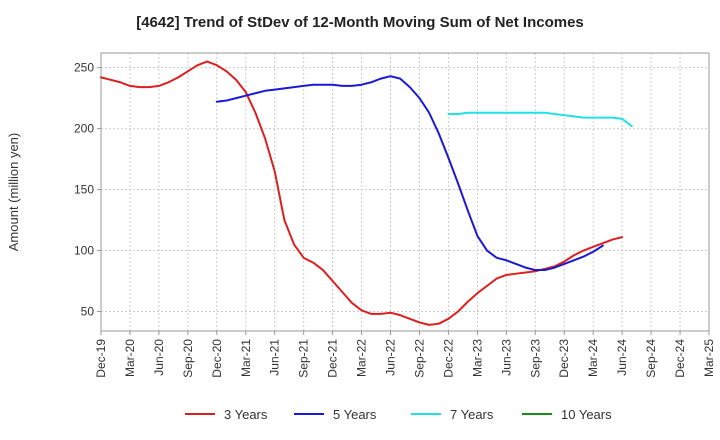  What do you see at coordinates (84, 251) in the screenshot?
I see `y-tick-label: 100` at bounding box center [84, 251].